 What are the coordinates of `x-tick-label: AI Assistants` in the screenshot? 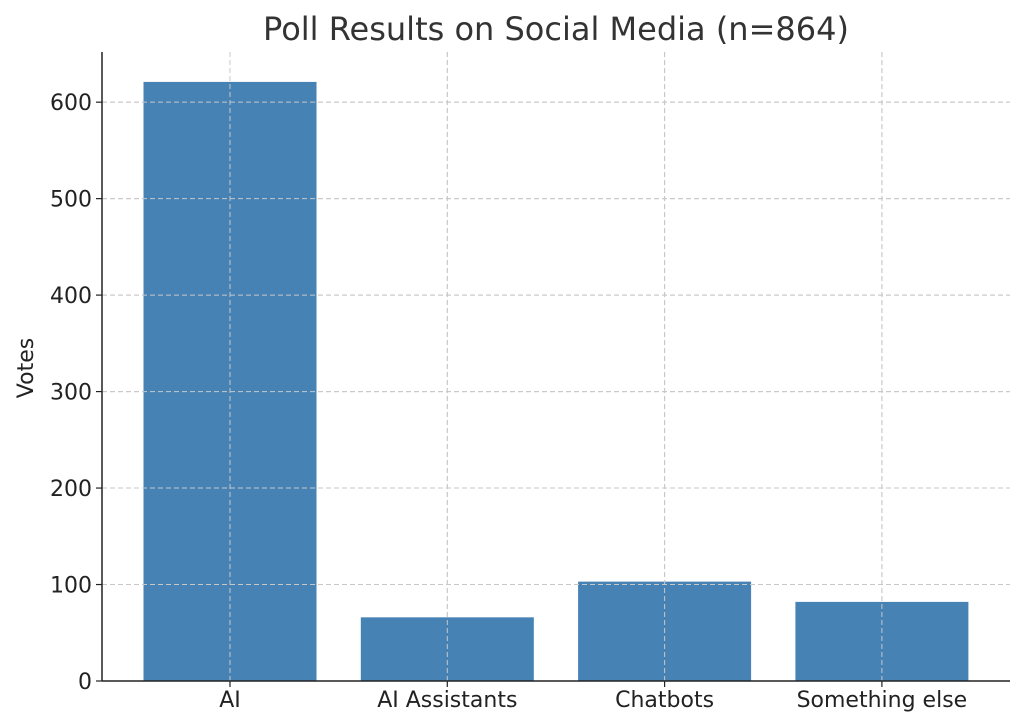 It's located at (447, 700).